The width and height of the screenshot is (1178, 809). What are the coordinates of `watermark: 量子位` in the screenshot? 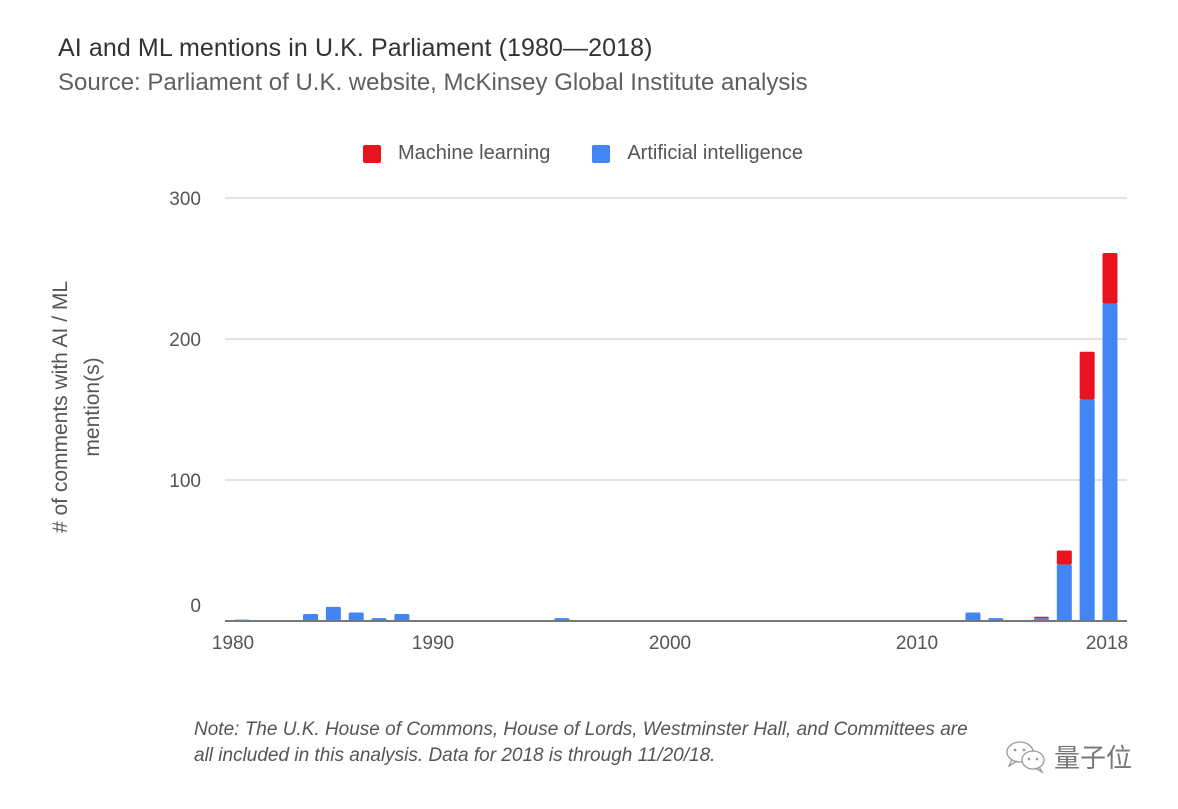 It's located at (1068, 756).